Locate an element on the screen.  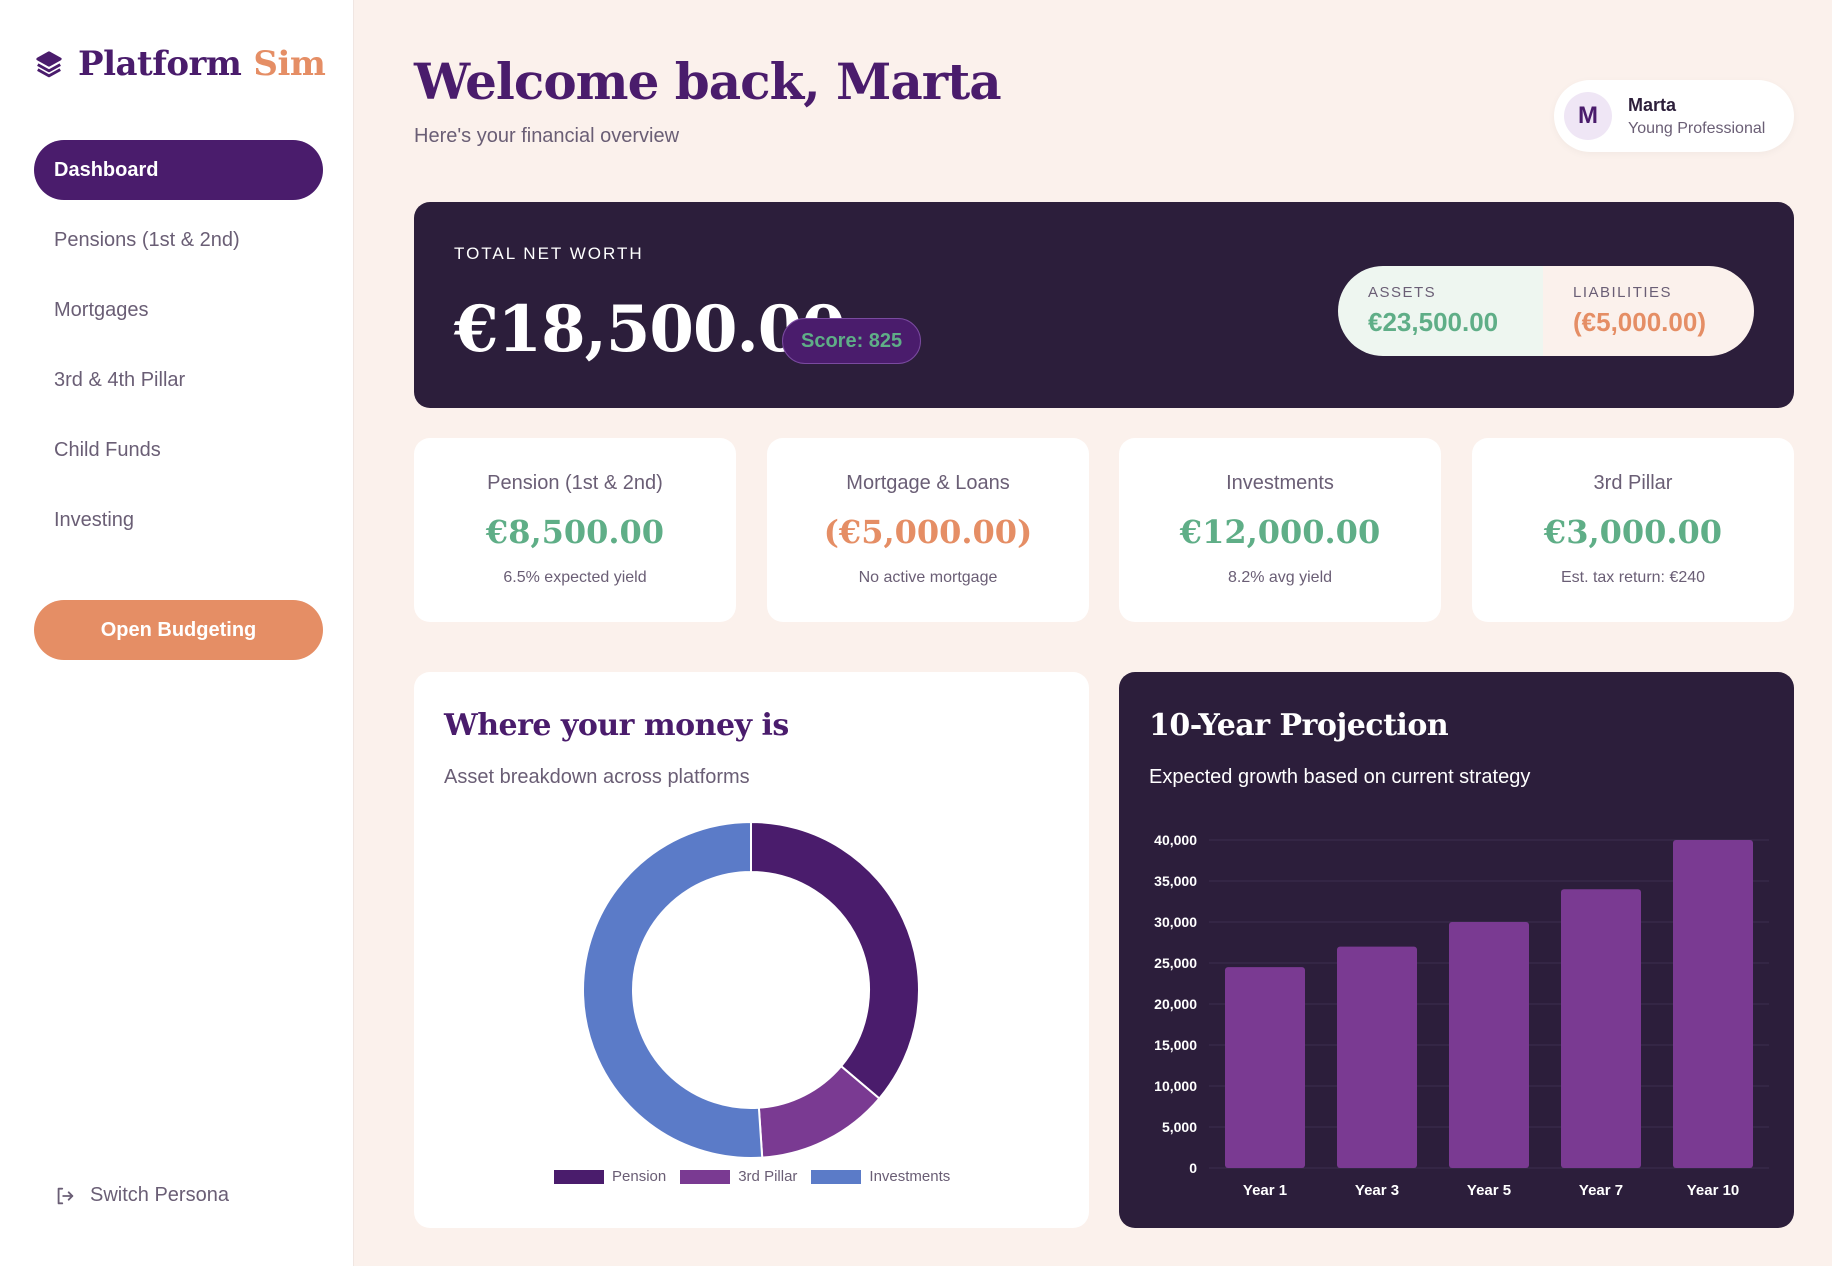
asset-breakdown-title: Where your money is is located at coordinates (616, 725).